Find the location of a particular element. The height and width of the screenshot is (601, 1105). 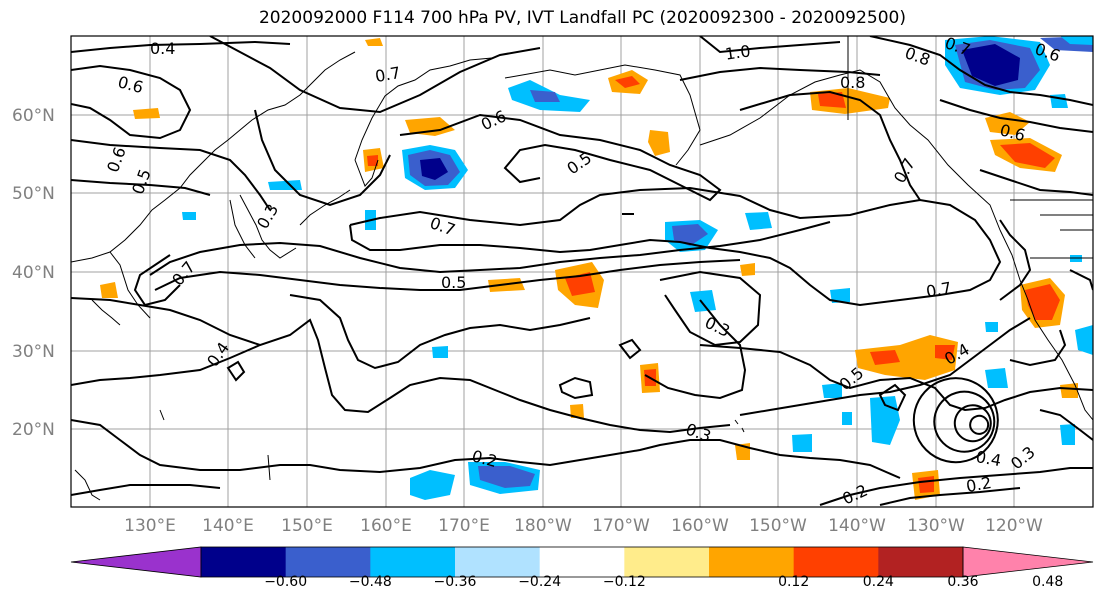

colorbar is located at coordinates (582, 562).